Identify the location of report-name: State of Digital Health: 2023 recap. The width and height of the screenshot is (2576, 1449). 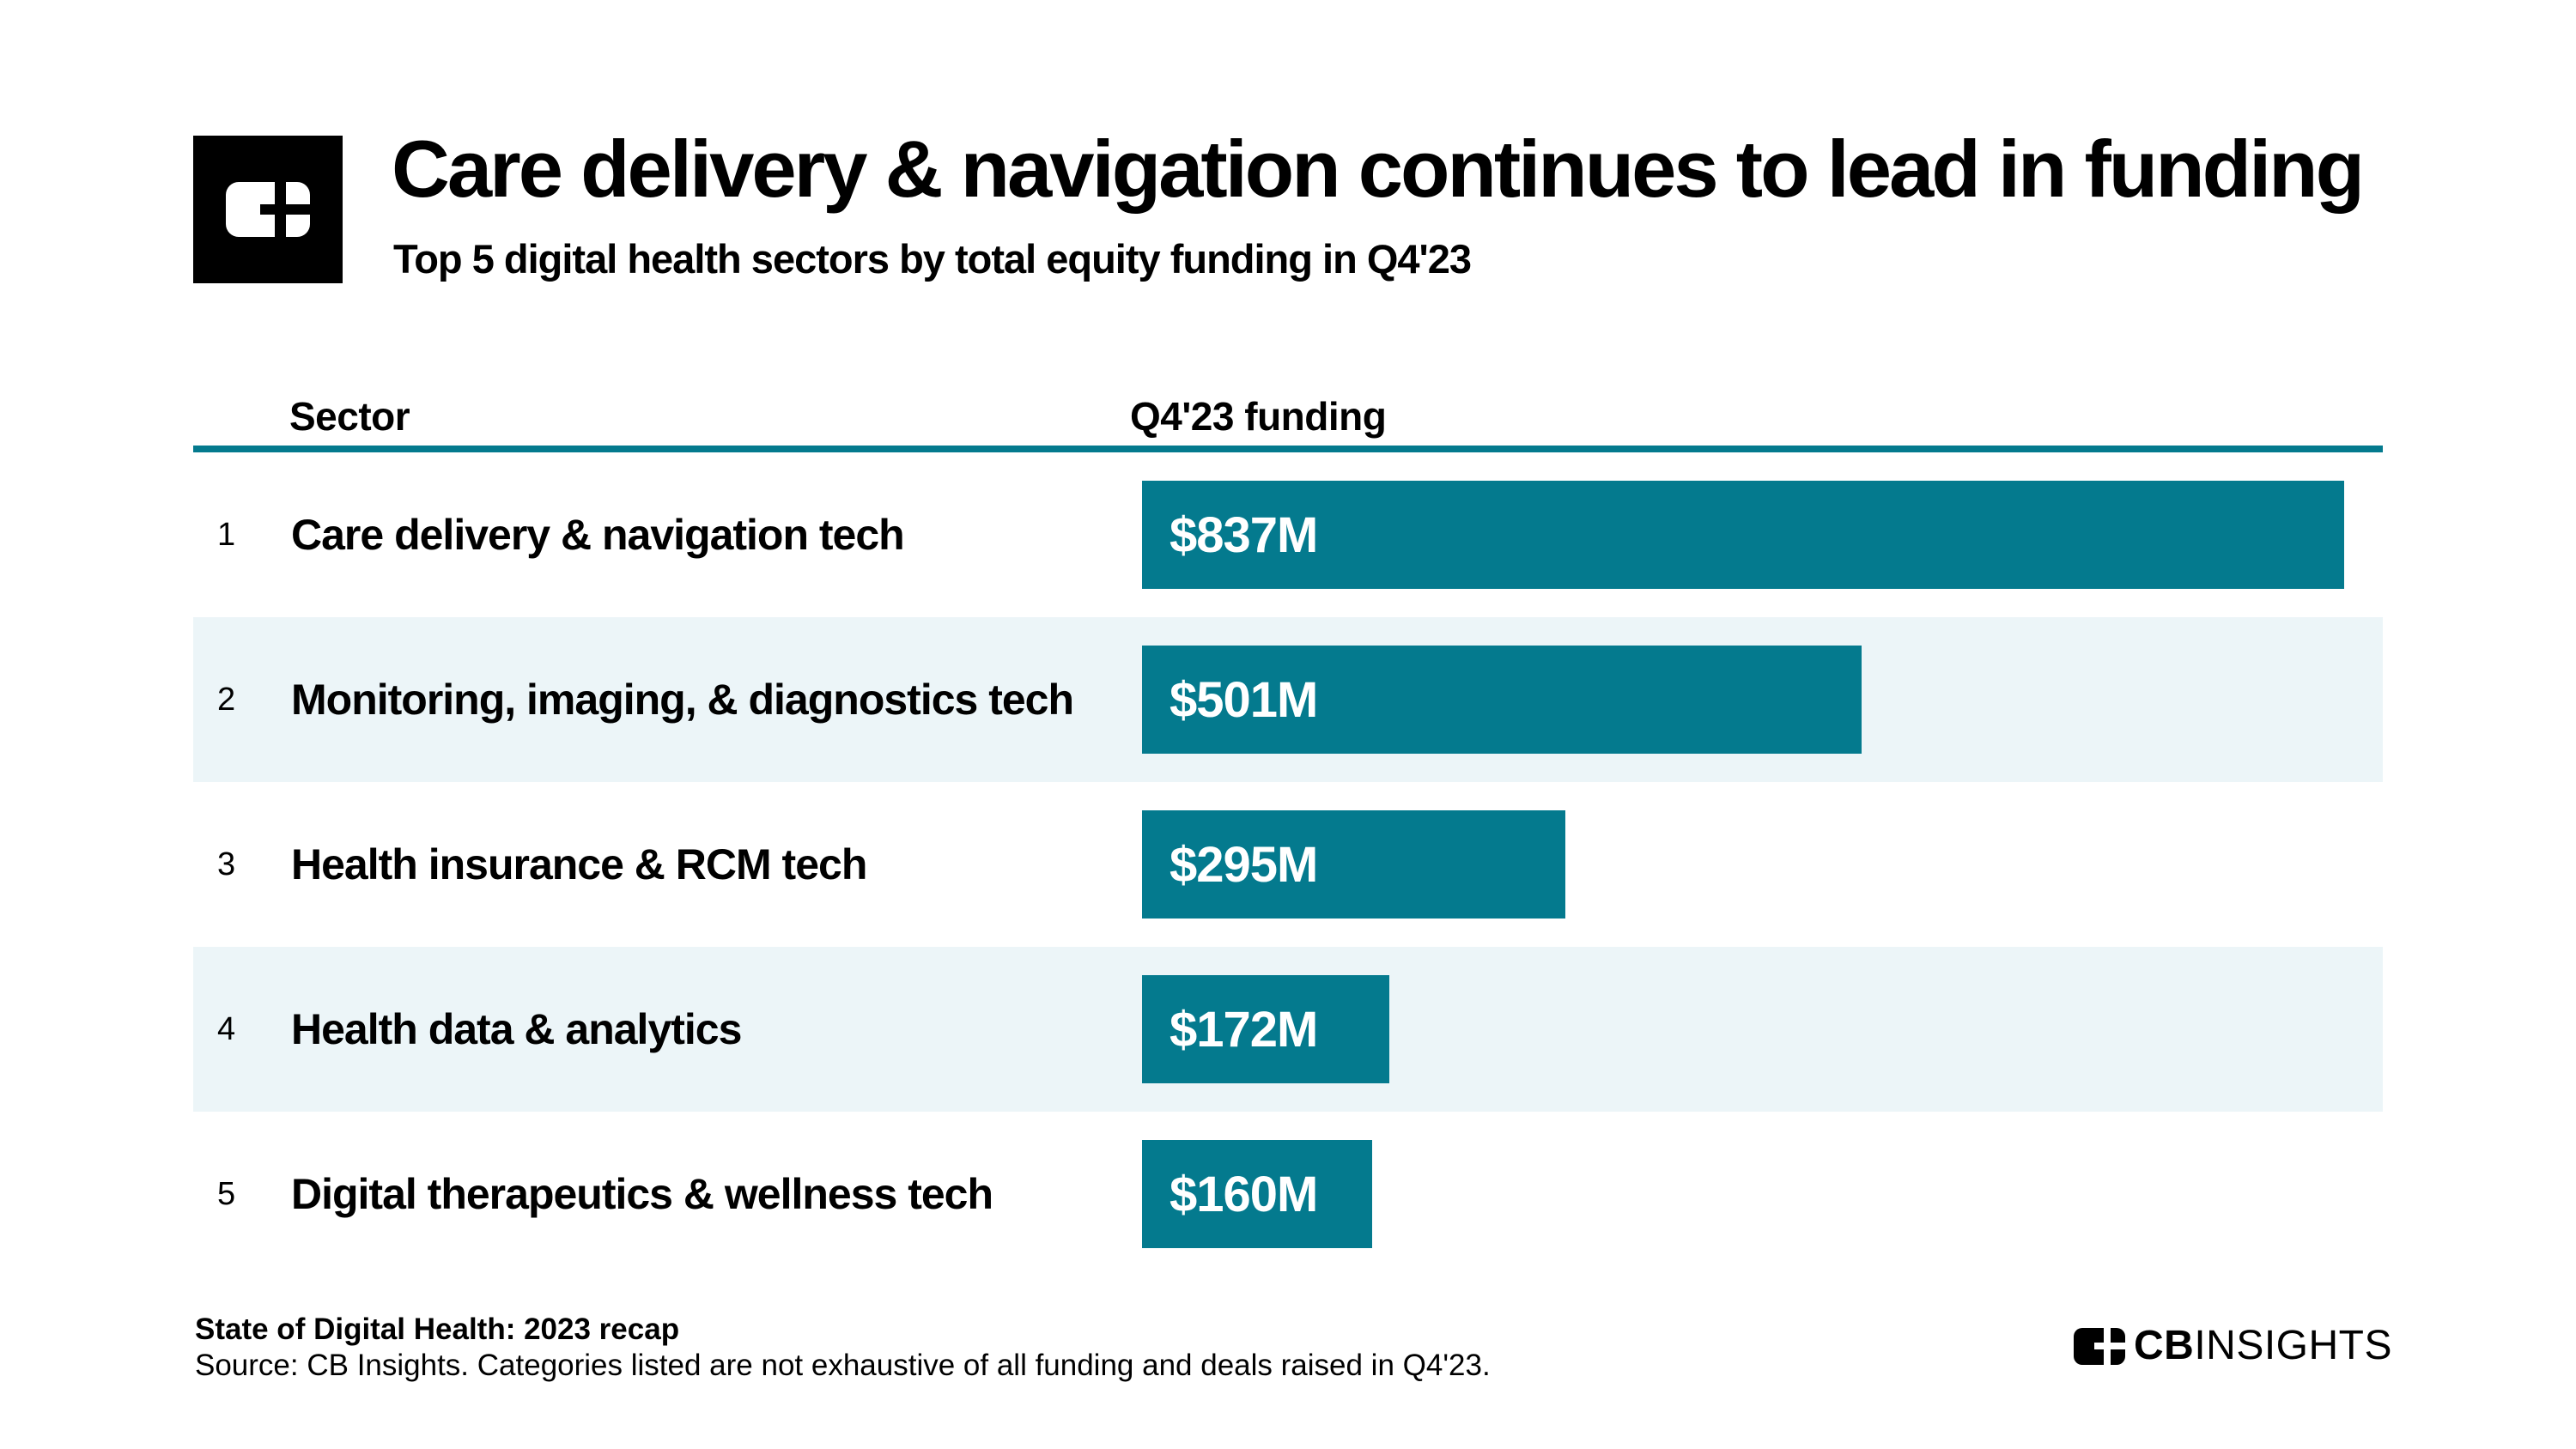
(438, 1329).